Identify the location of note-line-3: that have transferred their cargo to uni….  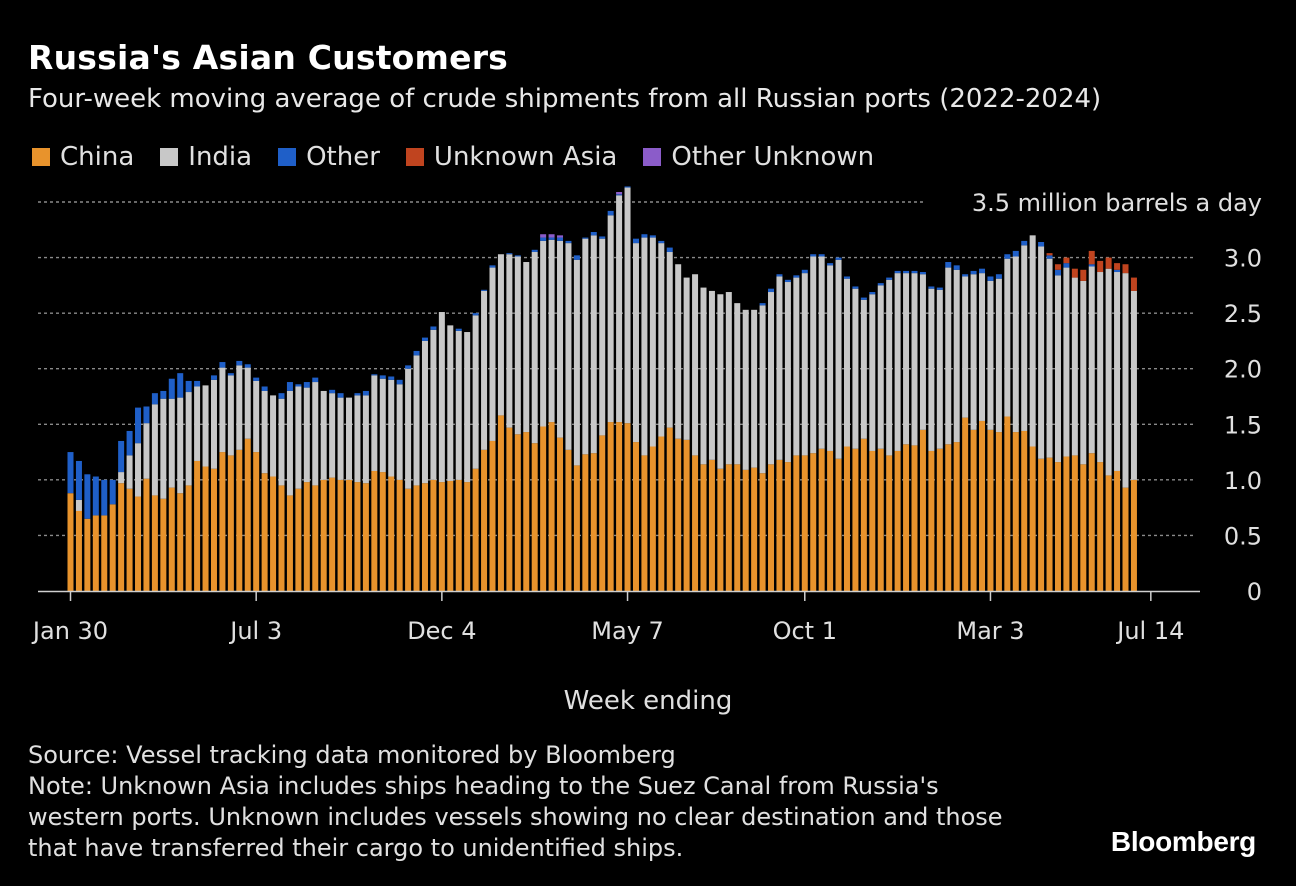
(356, 848).